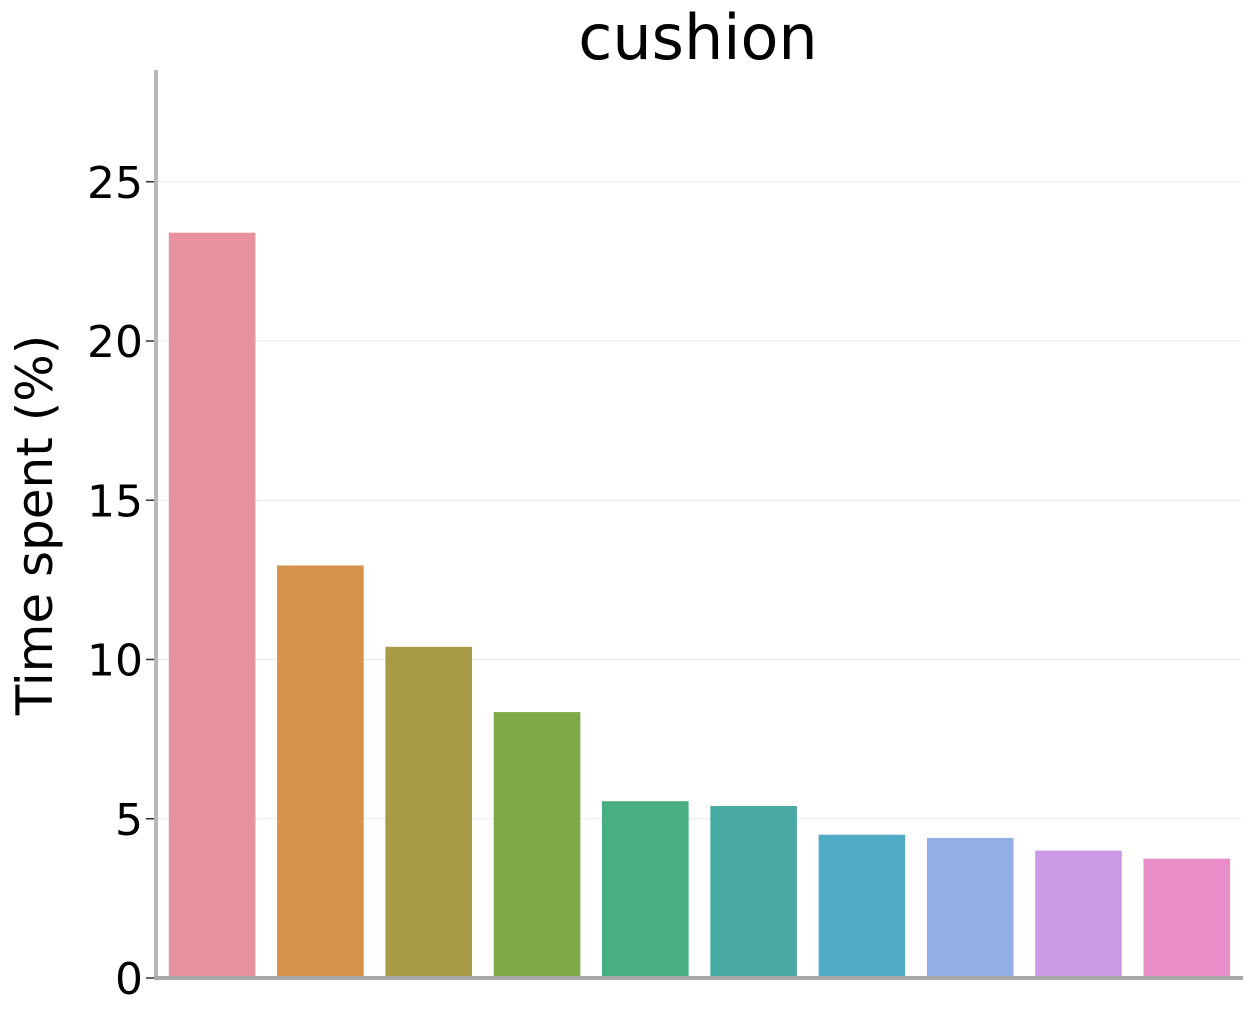 This screenshot has width=1251, height=1019. What do you see at coordinates (129, 820) in the screenshot?
I see `y-tick-label: 5` at bounding box center [129, 820].